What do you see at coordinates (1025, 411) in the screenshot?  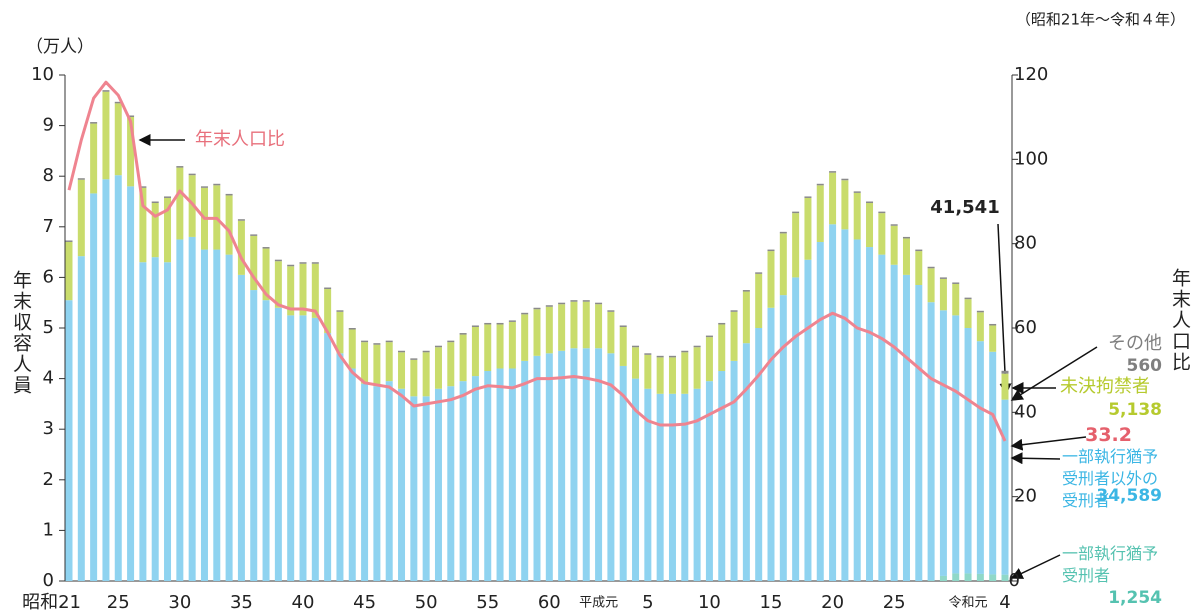 I see `y2-tick-label: 40` at bounding box center [1025, 411].